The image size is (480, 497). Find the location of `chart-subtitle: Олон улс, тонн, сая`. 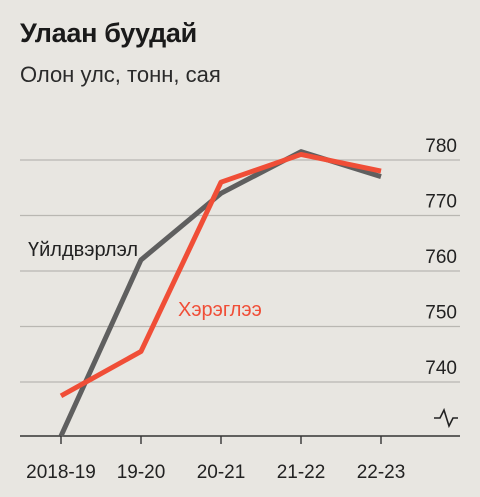

chart-subtitle: Олон улс, тонн, сая is located at coordinates (120, 74).